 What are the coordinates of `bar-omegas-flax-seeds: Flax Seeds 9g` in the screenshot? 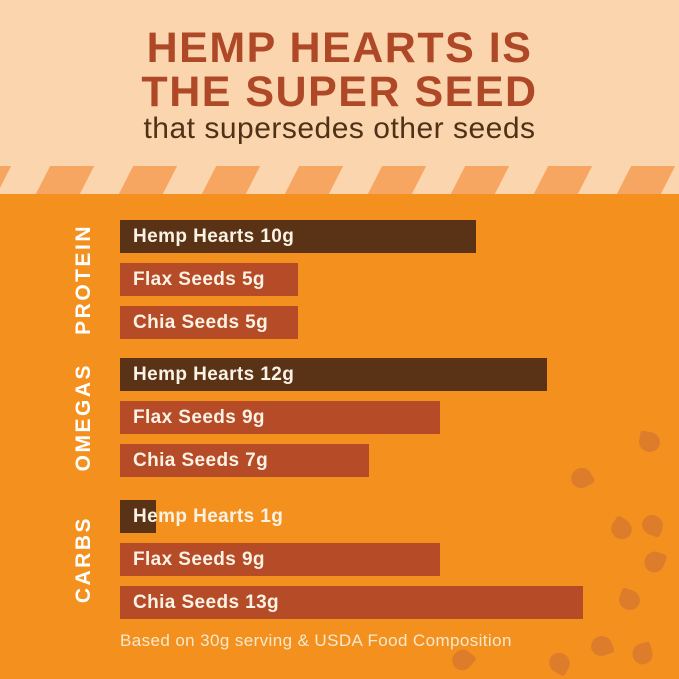 It's located at (280, 417).